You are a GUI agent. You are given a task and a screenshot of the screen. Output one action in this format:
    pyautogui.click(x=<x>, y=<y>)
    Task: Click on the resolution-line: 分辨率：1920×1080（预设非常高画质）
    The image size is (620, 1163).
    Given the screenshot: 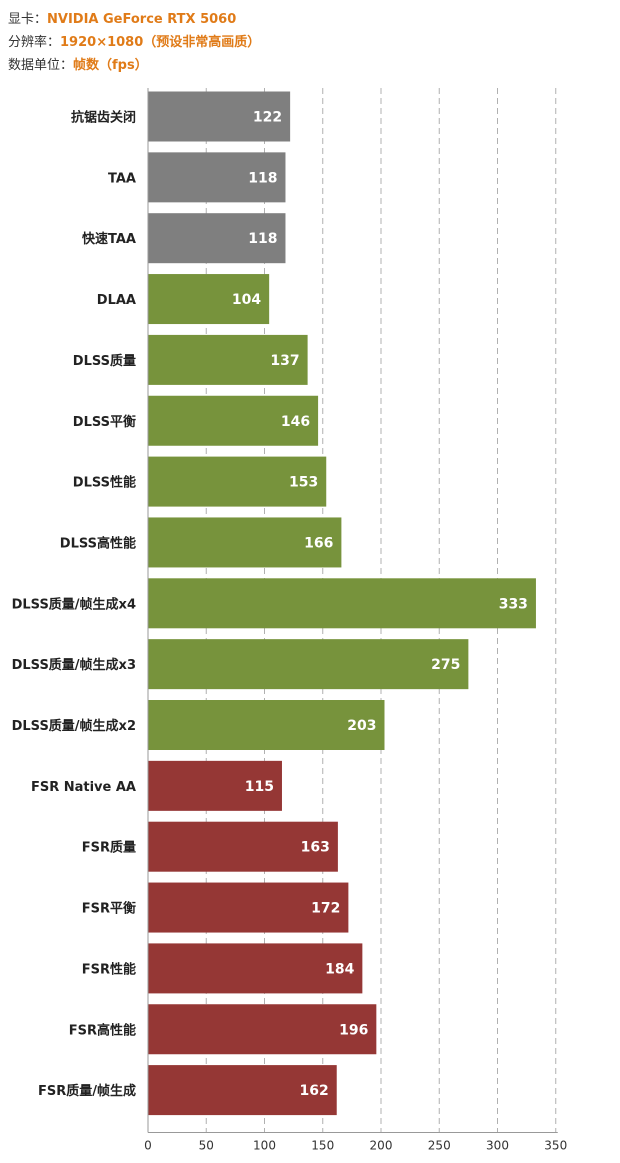 What is the action you would take?
    pyautogui.click(x=134, y=42)
    